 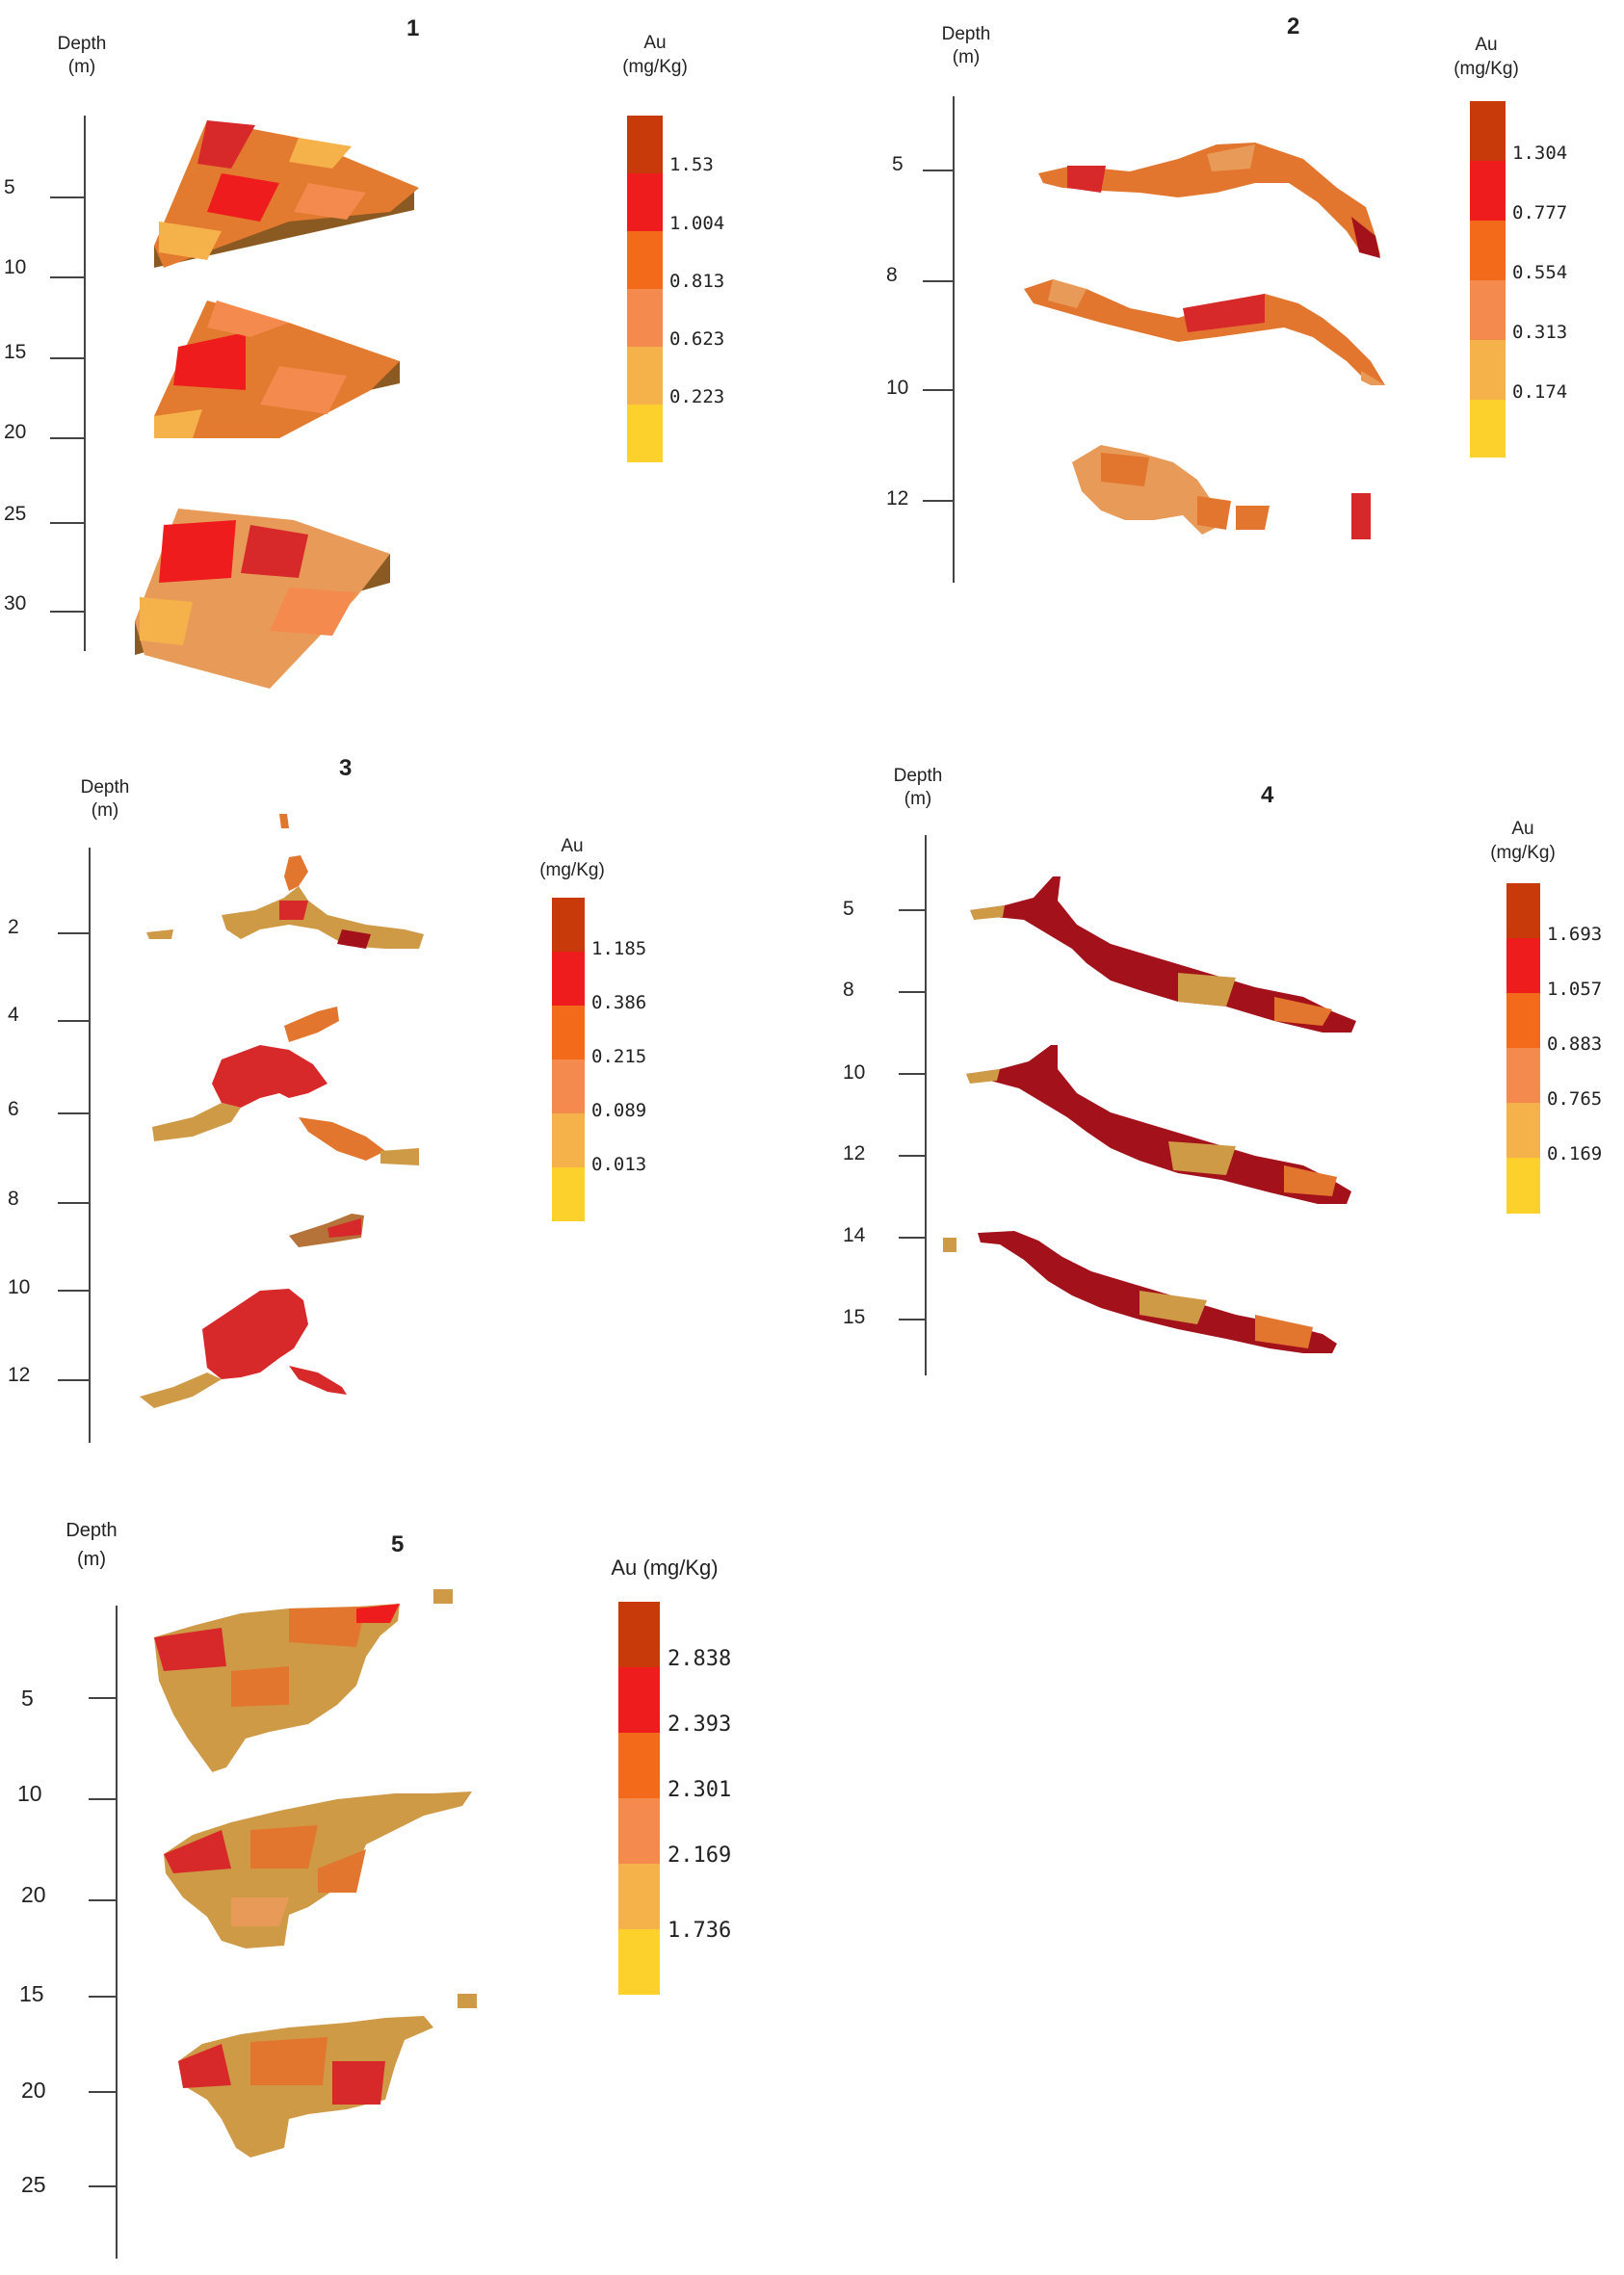 What do you see at coordinates (13, 927) in the screenshot?
I see `depth-tick: 2` at bounding box center [13, 927].